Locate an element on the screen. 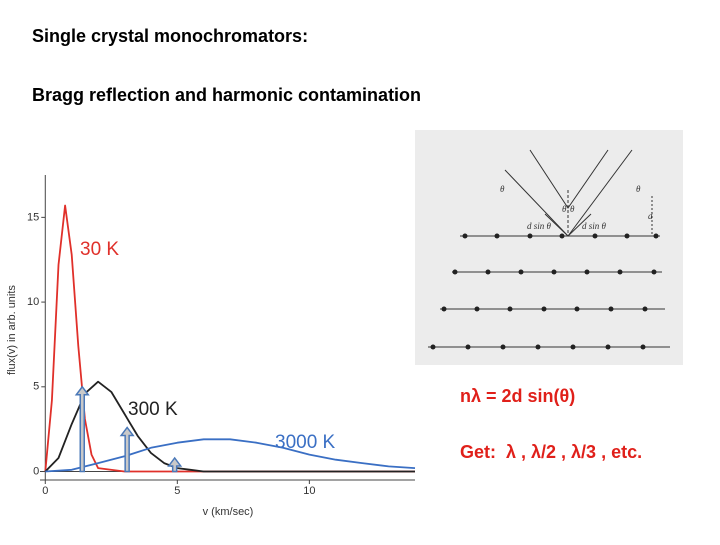 The image size is (720, 545). x-tick-label: 0 is located at coordinates (45, 491).